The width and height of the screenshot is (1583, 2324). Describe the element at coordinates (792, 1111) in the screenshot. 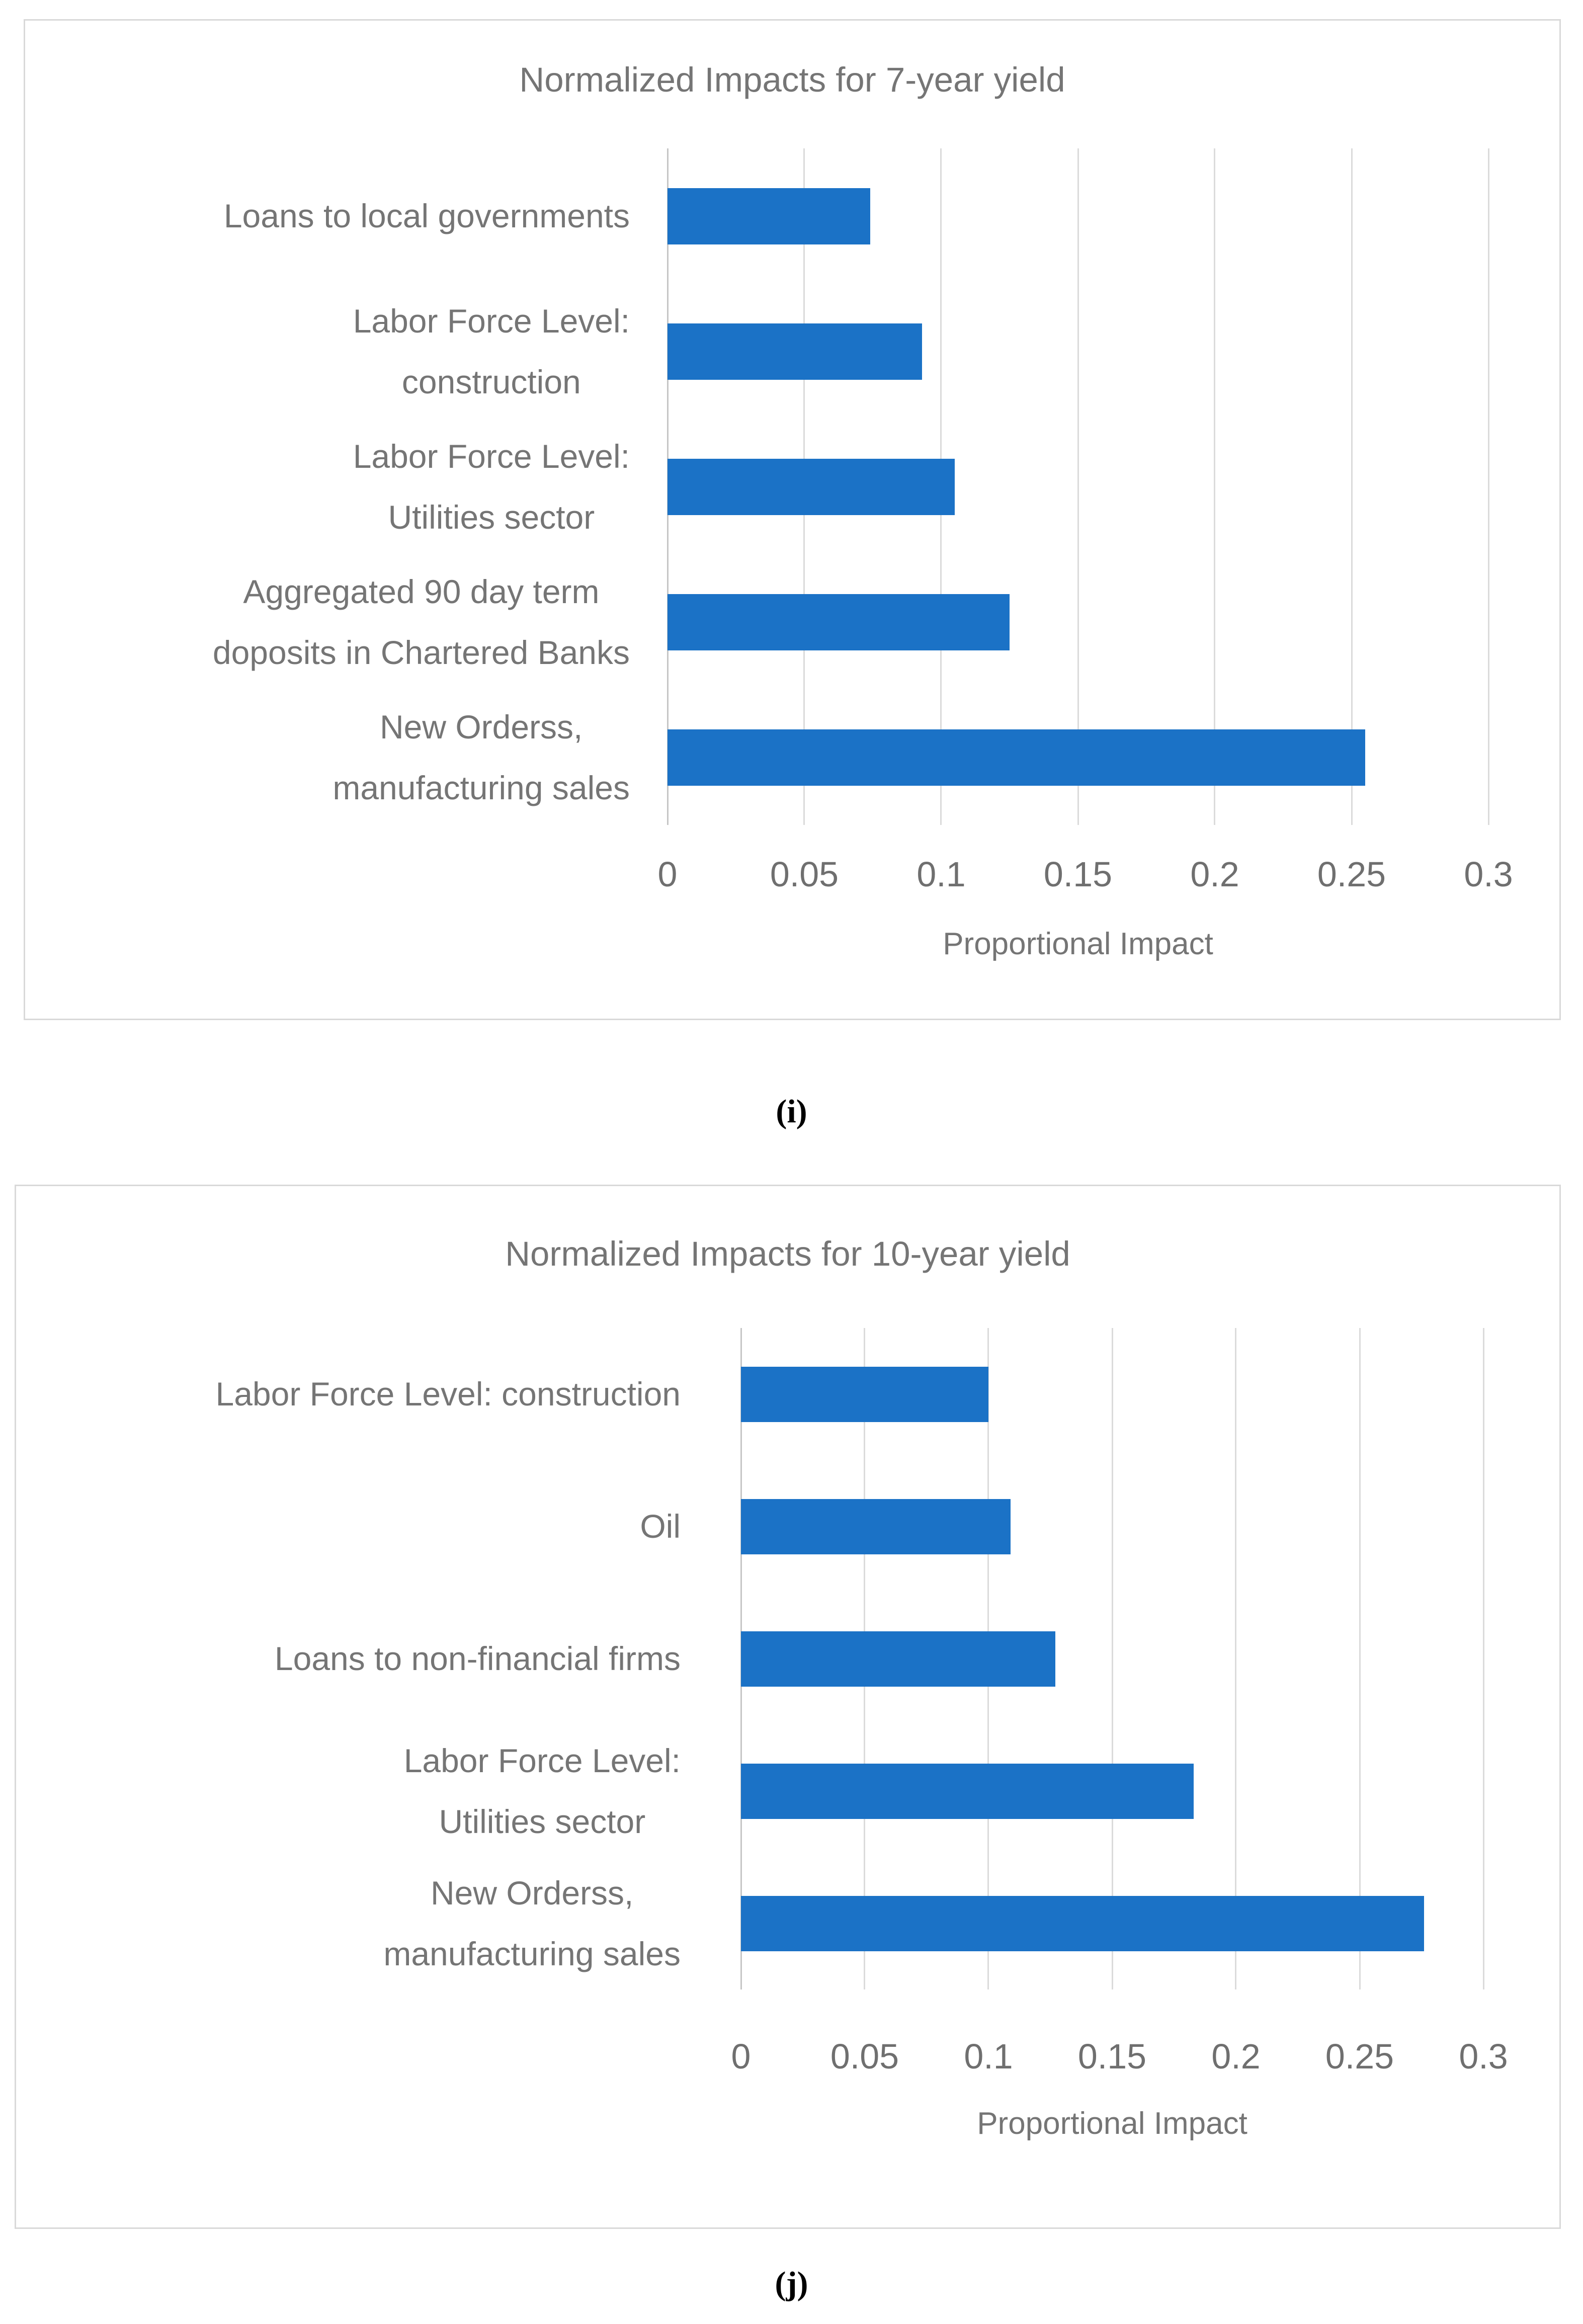

I see `figure-label-i: (i)` at that location.